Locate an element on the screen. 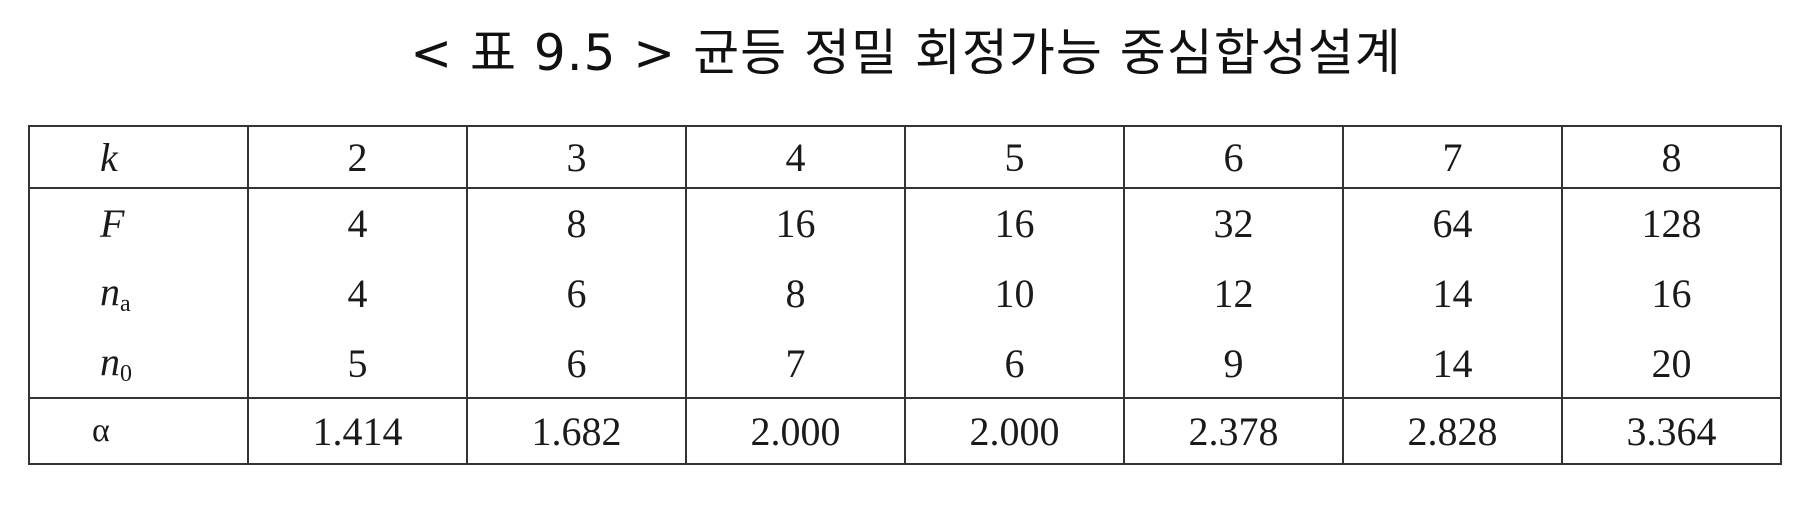 This screenshot has width=1812, height=528. table-cell: 1.682 is located at coordinates (576, 431).